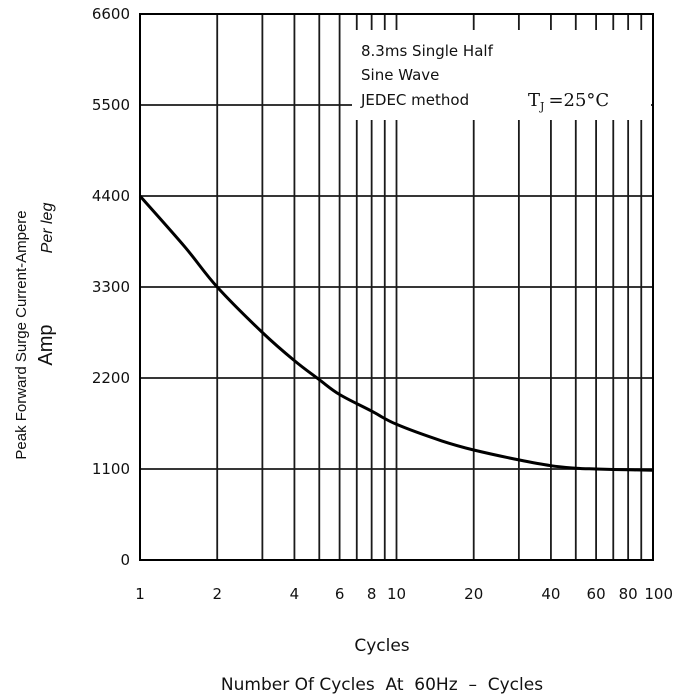  I want to click on annotation-line-1: 8.3ms Single Half, so click(427, 51).